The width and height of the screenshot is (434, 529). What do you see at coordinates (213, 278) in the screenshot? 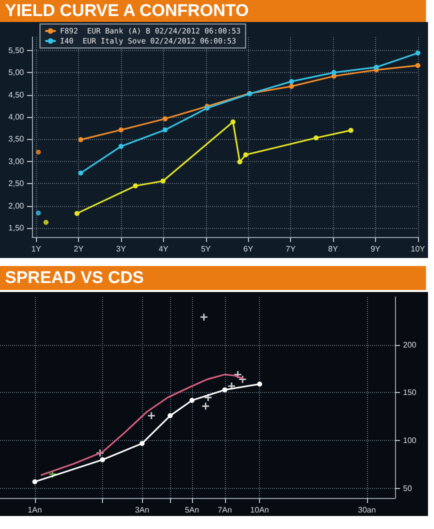
I see `chart-title: SPREAD VS CDS` at bounding box center [213, 278].